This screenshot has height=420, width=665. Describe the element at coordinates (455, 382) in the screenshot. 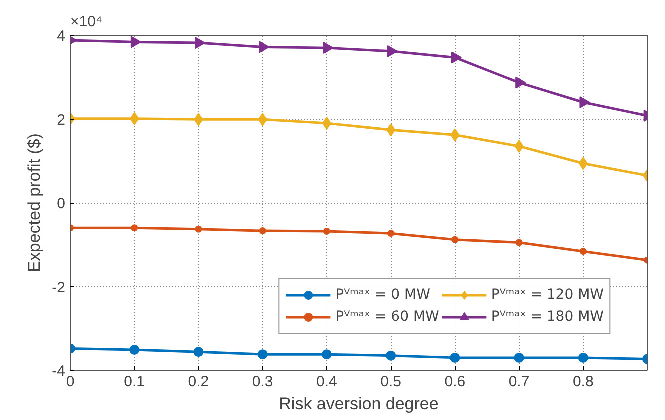

I see `x-tick-label: 0.6` at that location.